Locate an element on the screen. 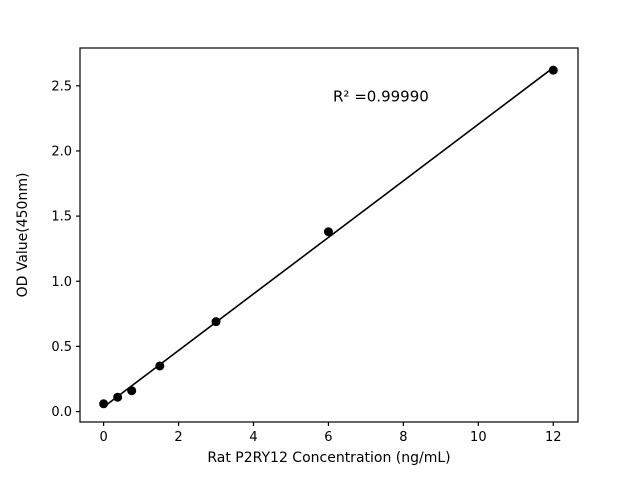 The width and height of the screenshot is (640, 480). x-tick-label: 6 is located at coordinates (328, 437).